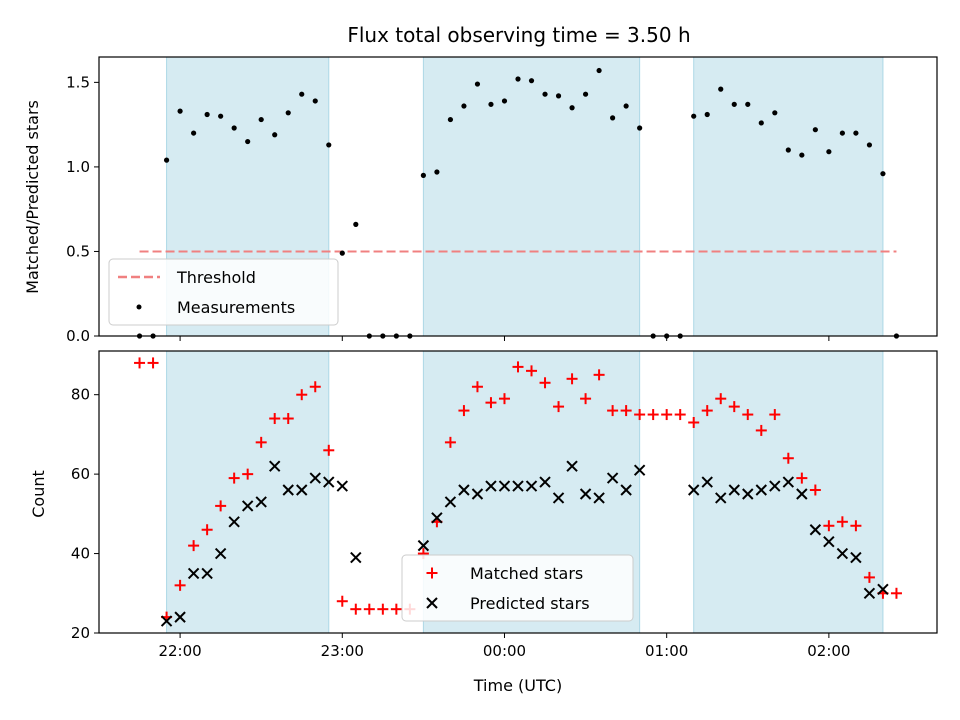 This screenshot has width=960, height=720. I want to click on top-y-axis-label: Matched/Predicted stars, so click(32, 197).